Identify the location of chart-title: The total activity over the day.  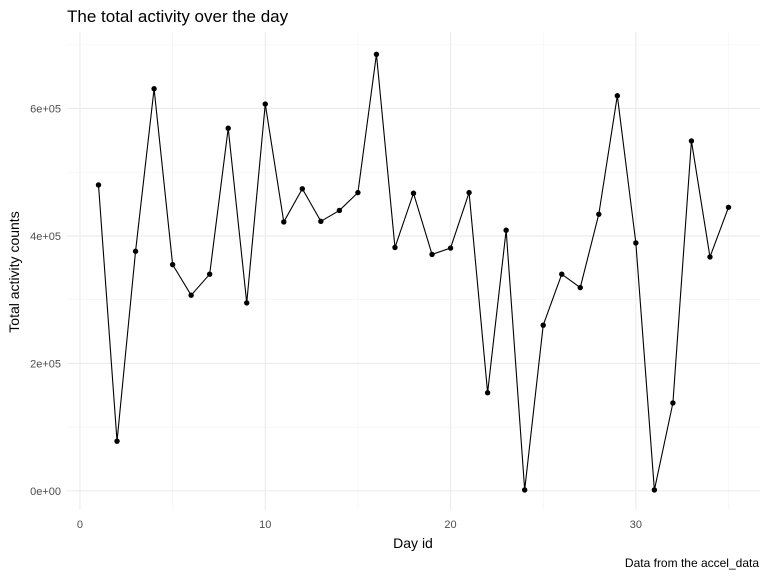
(178, 16).